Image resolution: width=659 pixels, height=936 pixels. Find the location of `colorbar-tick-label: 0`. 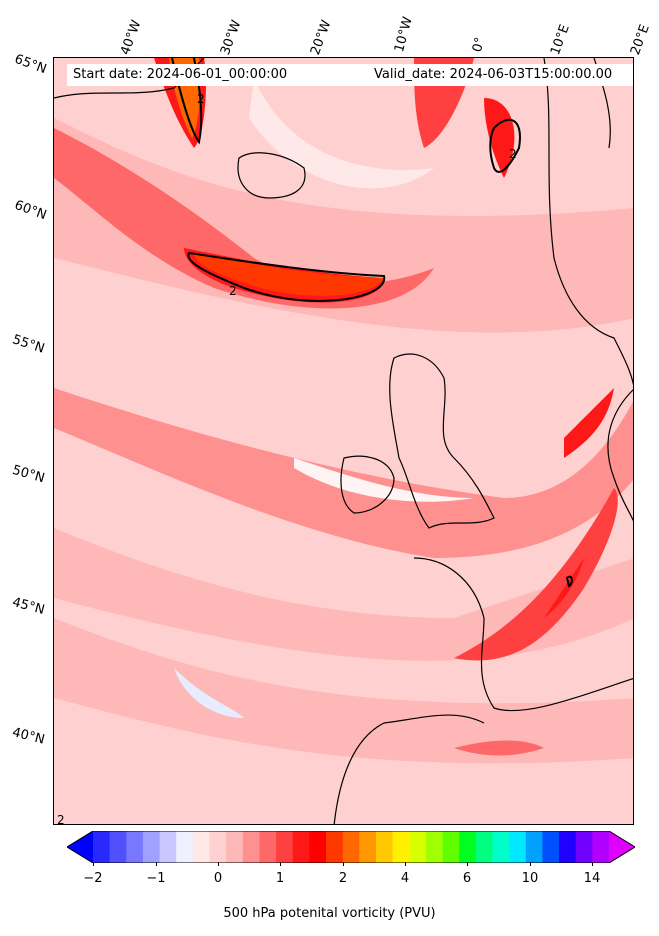

colorbar-tick-label: 0 is located at coordinates (218, 878).